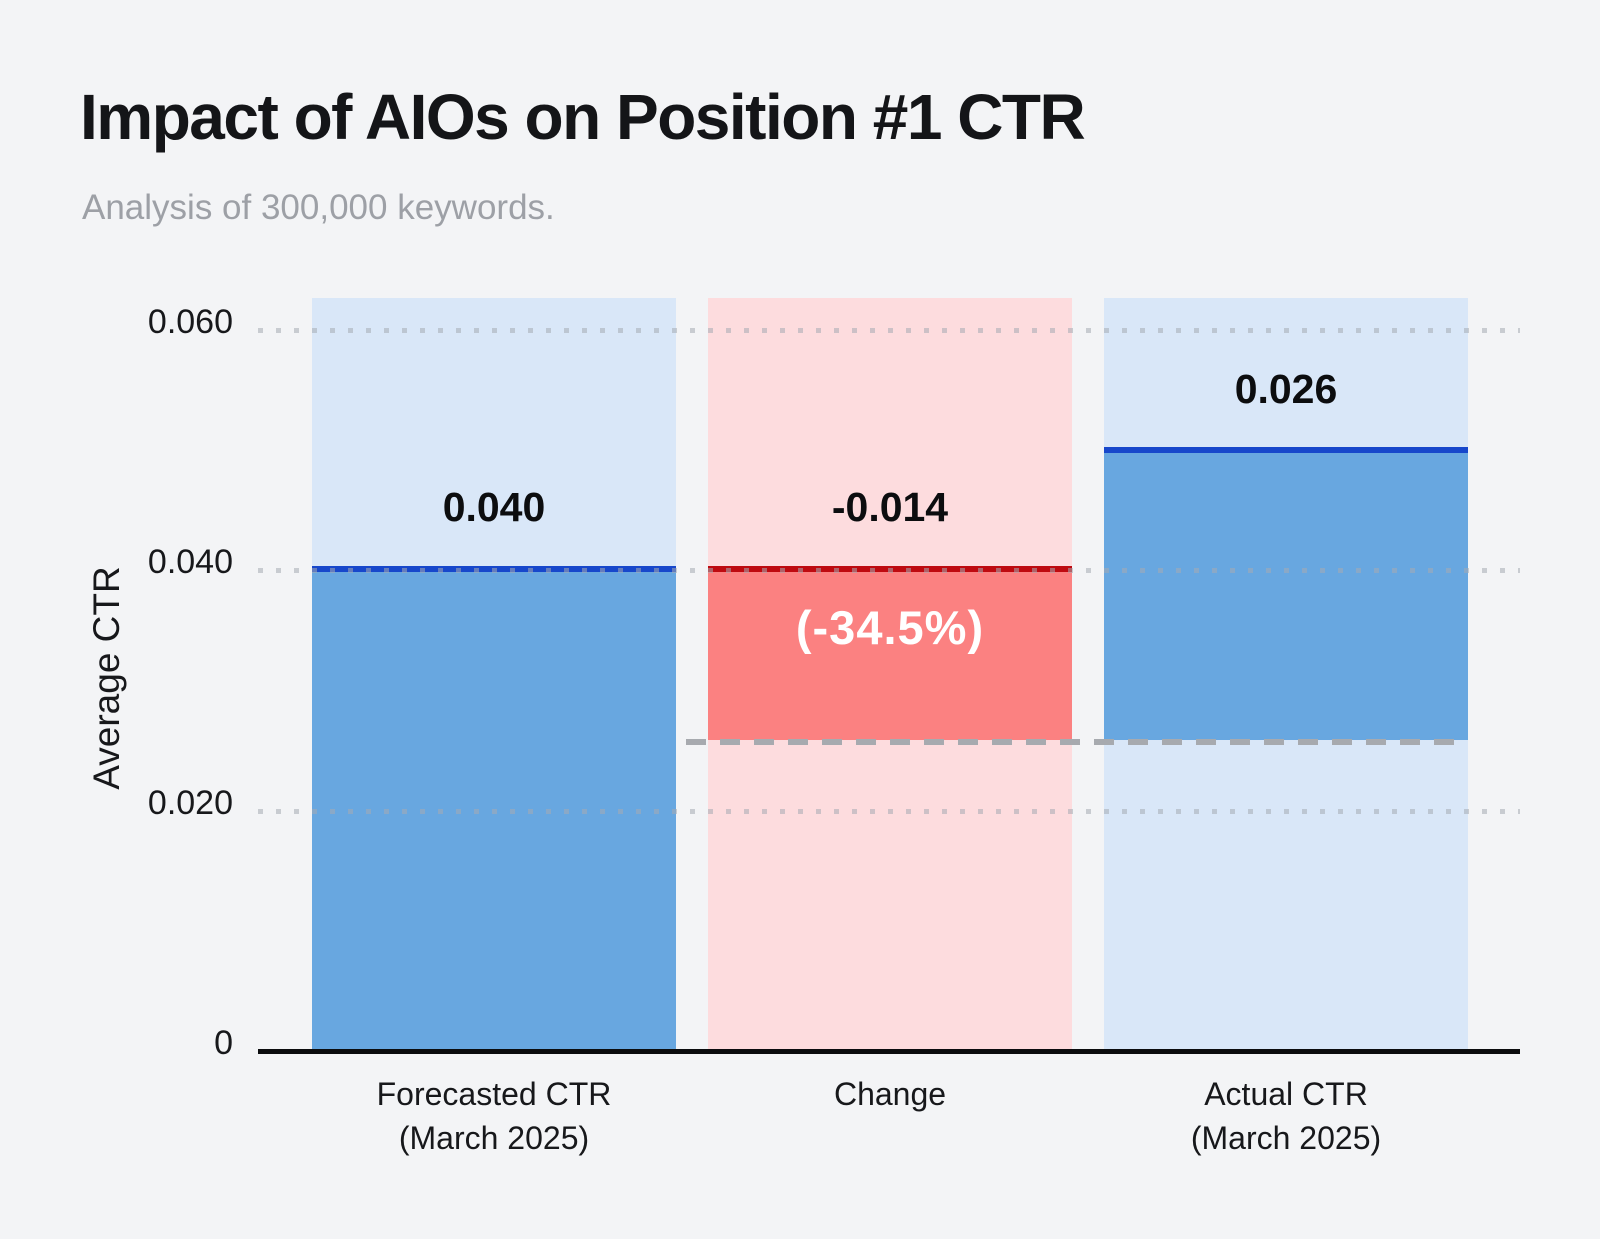 The height and width of the screenshot is (1239, 1600). What do you see at coordinates (890, 507) in the screenshot?
I see `bar-change-value-label: -0.014` at bounding box center [890, 507].